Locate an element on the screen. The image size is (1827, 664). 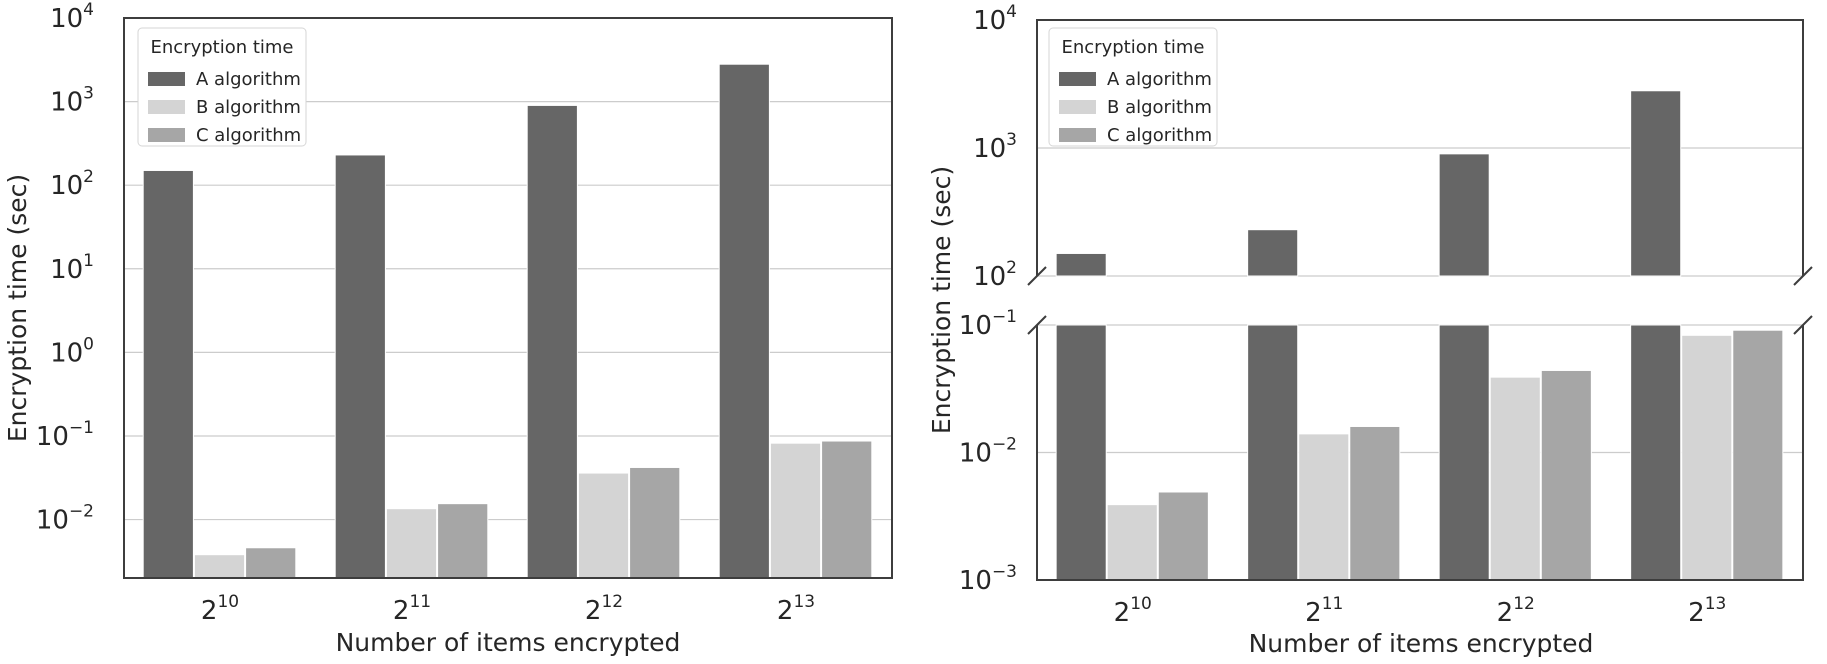
y-tick-label-2-upper-3: 10² is located at coordinates (995, 275).